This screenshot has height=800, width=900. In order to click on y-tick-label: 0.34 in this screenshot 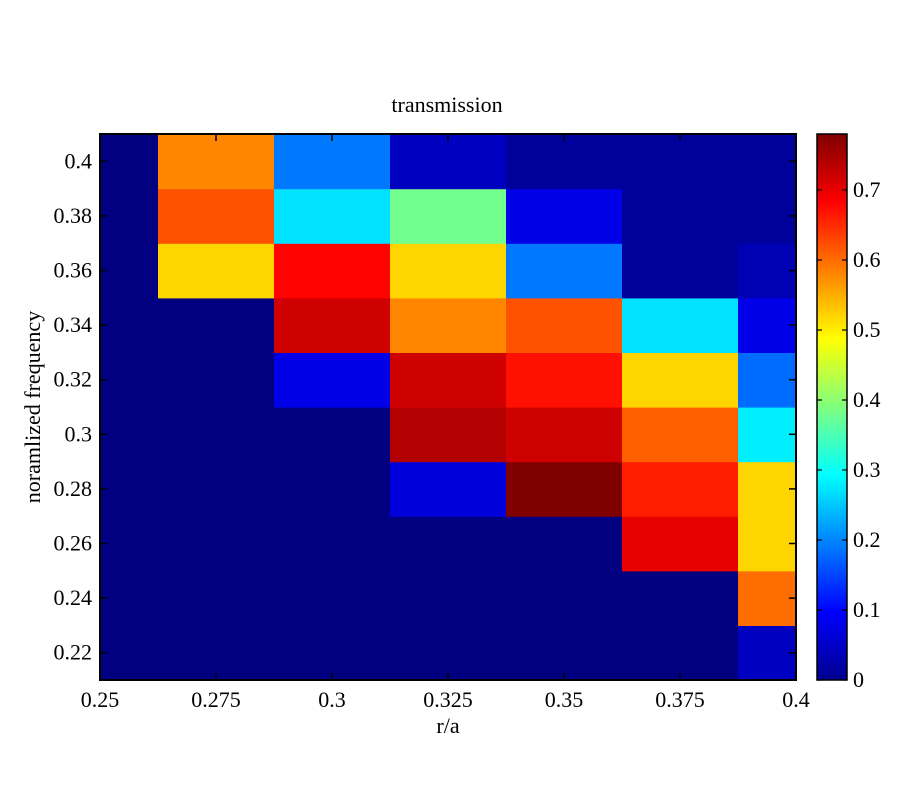, I will do `click(73, 324)`.